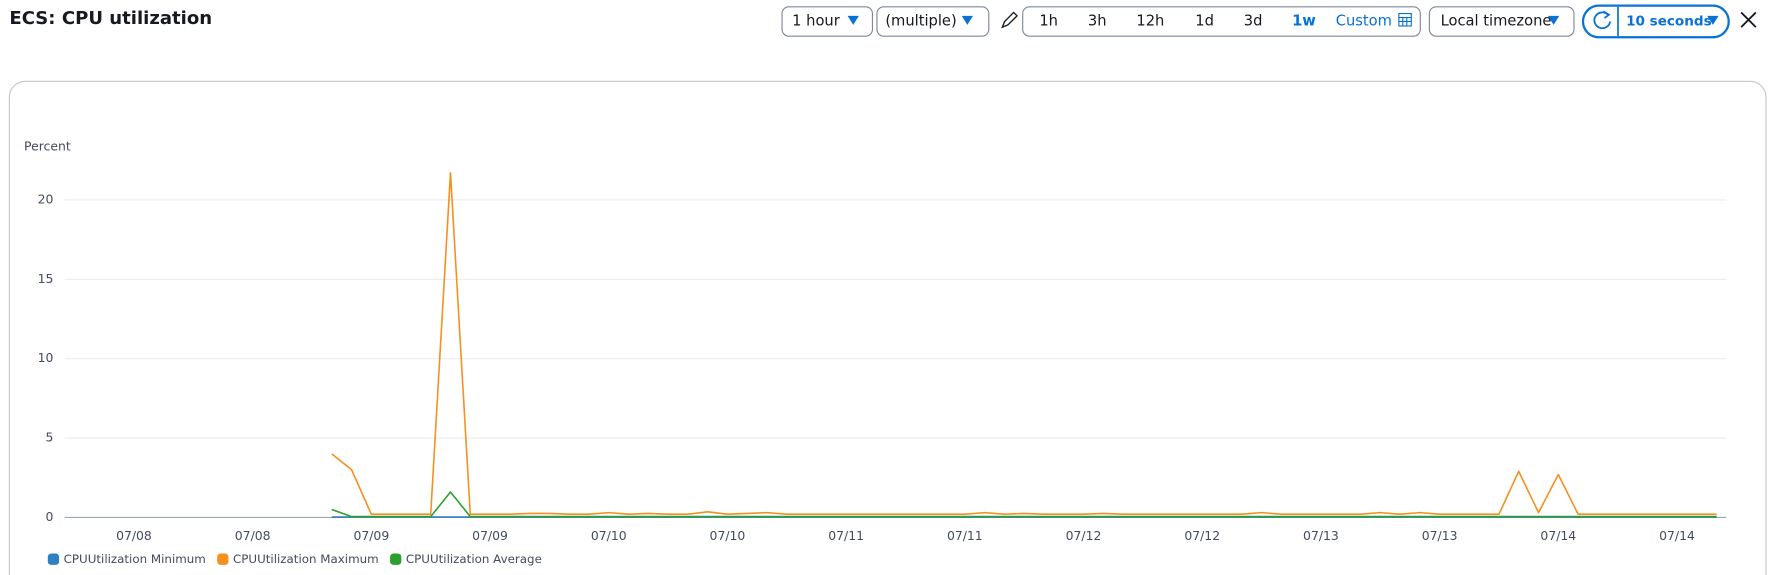 Image resolution: width=1772 pixels, height=575 pixels. Describe the element at coordinates (1606, 14) in the screenshot. I see `refresh-arrow` at that location.